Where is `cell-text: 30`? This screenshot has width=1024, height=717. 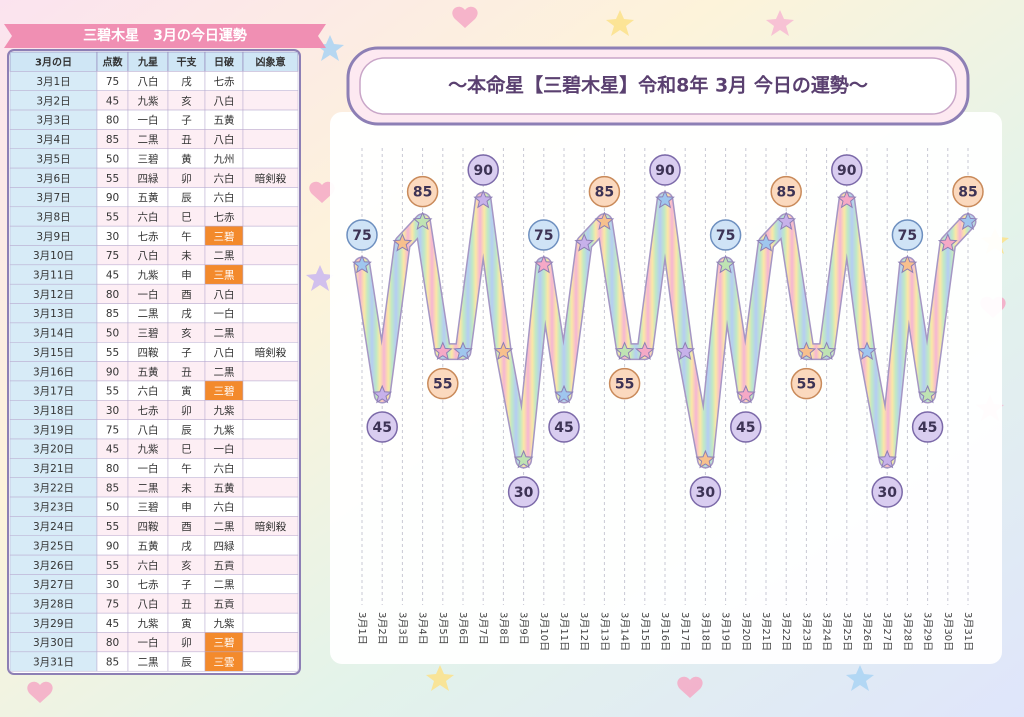
cell-text: 30 is located at coordinates (112, 585).